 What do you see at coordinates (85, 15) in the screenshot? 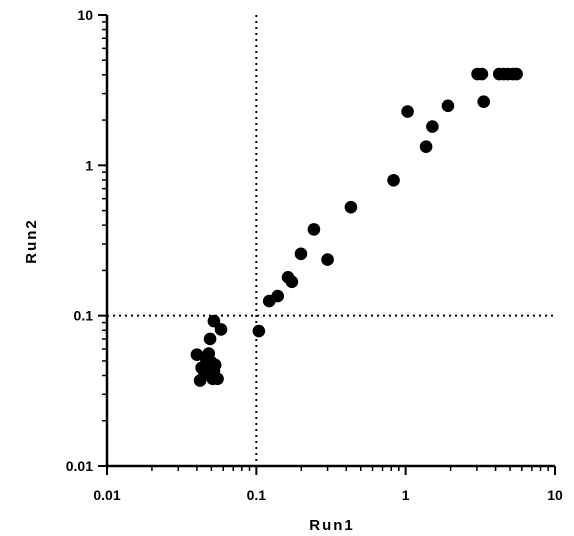
I see `y-tick-label: 10` at bounding box center [85, 15].